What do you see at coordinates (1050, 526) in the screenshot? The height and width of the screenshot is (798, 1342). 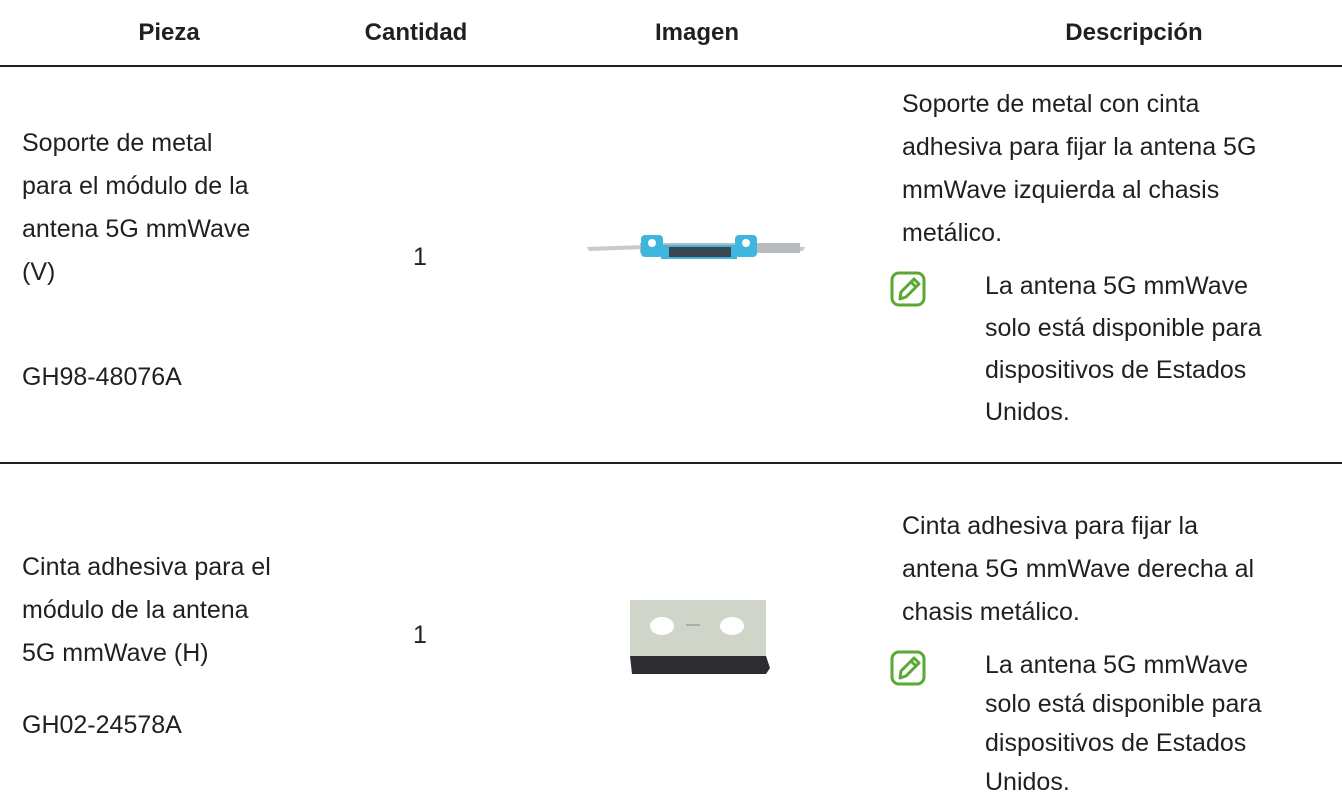 I see `description: Cinta adhesiva para fijar la` at bounding box center [1050, 526].